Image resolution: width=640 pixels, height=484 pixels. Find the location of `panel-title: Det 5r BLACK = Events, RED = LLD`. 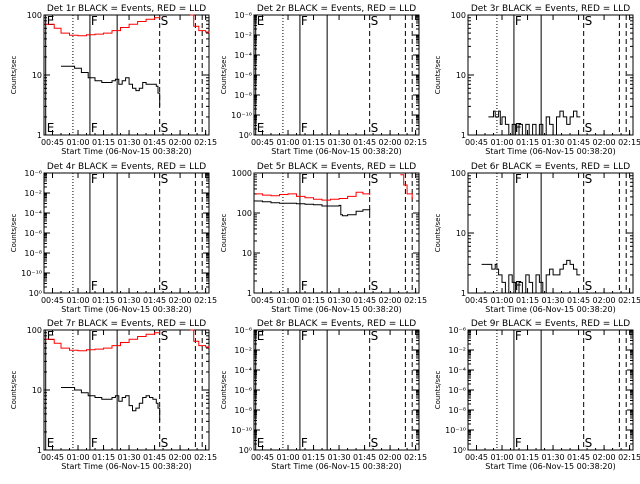

panel-title: Det 5r BLACK = Events, RED = LLD is located at coordinates (336, 167).